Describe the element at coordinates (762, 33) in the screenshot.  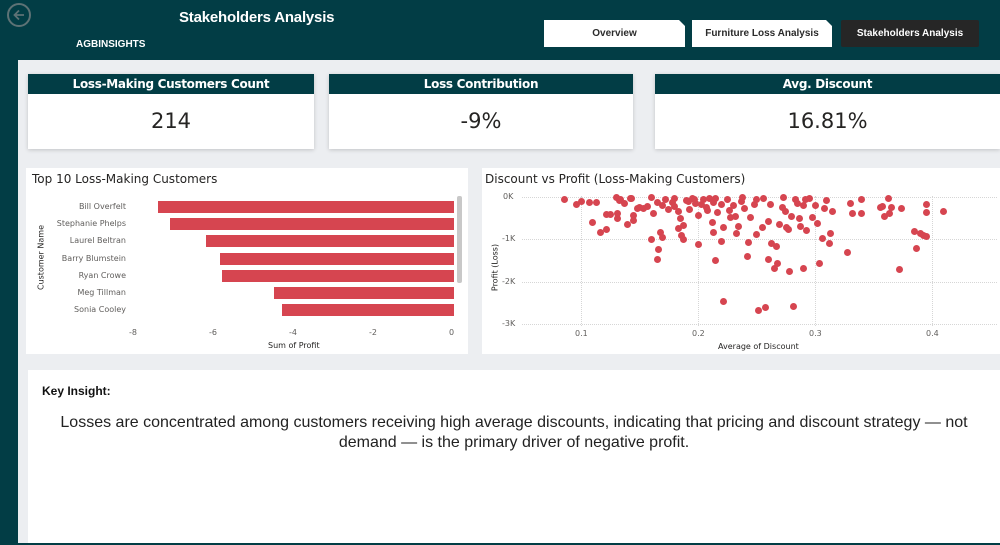
I see `tab-furniture-loss-analysis: Furniture Loss Analysis` at that location.